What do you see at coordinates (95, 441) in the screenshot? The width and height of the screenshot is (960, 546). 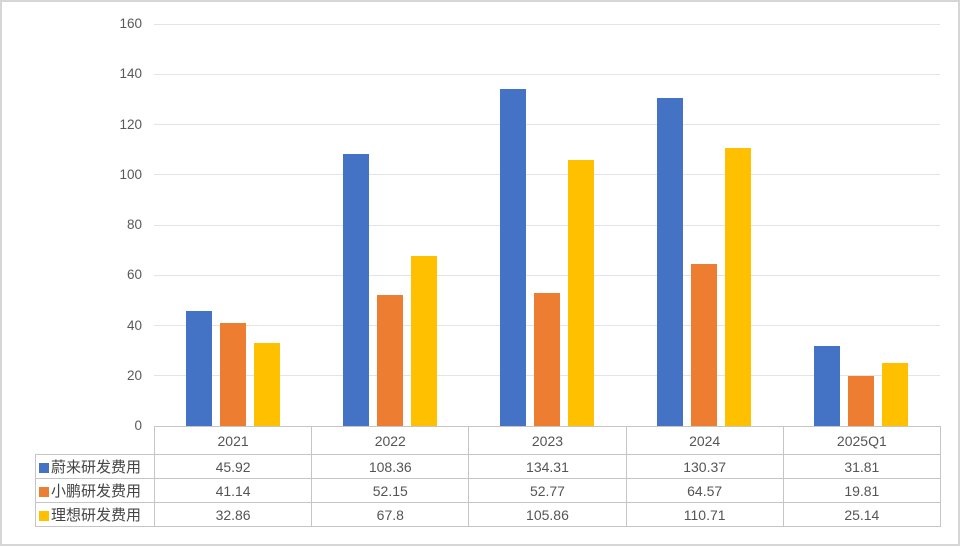 I see `table-corner-cell` at bounding box center [95, 441].